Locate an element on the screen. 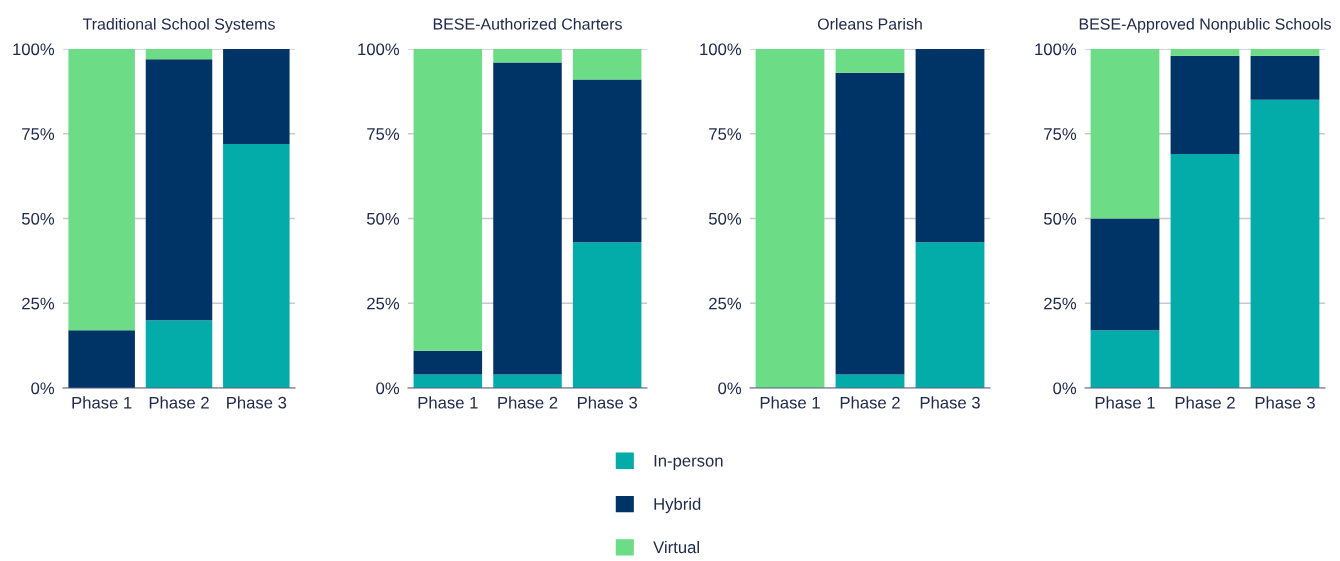 This screenshot has width=1340, height=561. chart-title: Orleans Parish is located at coordinates (869, 23).